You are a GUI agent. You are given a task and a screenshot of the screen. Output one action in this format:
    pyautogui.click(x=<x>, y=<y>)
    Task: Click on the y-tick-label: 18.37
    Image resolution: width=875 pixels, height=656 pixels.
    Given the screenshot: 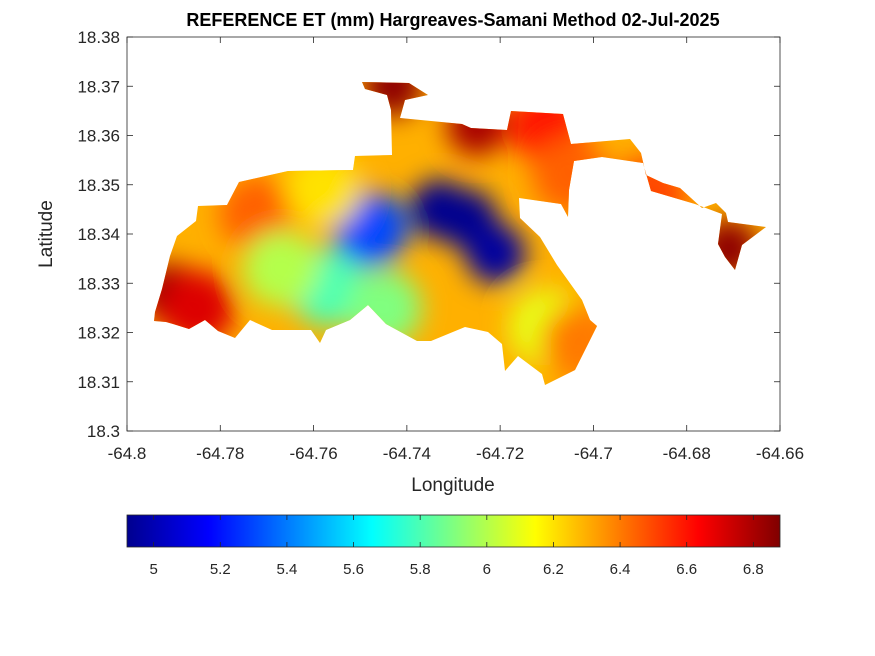 What is the action you would take?
    pyautogui.click(x=98, y=86)
    